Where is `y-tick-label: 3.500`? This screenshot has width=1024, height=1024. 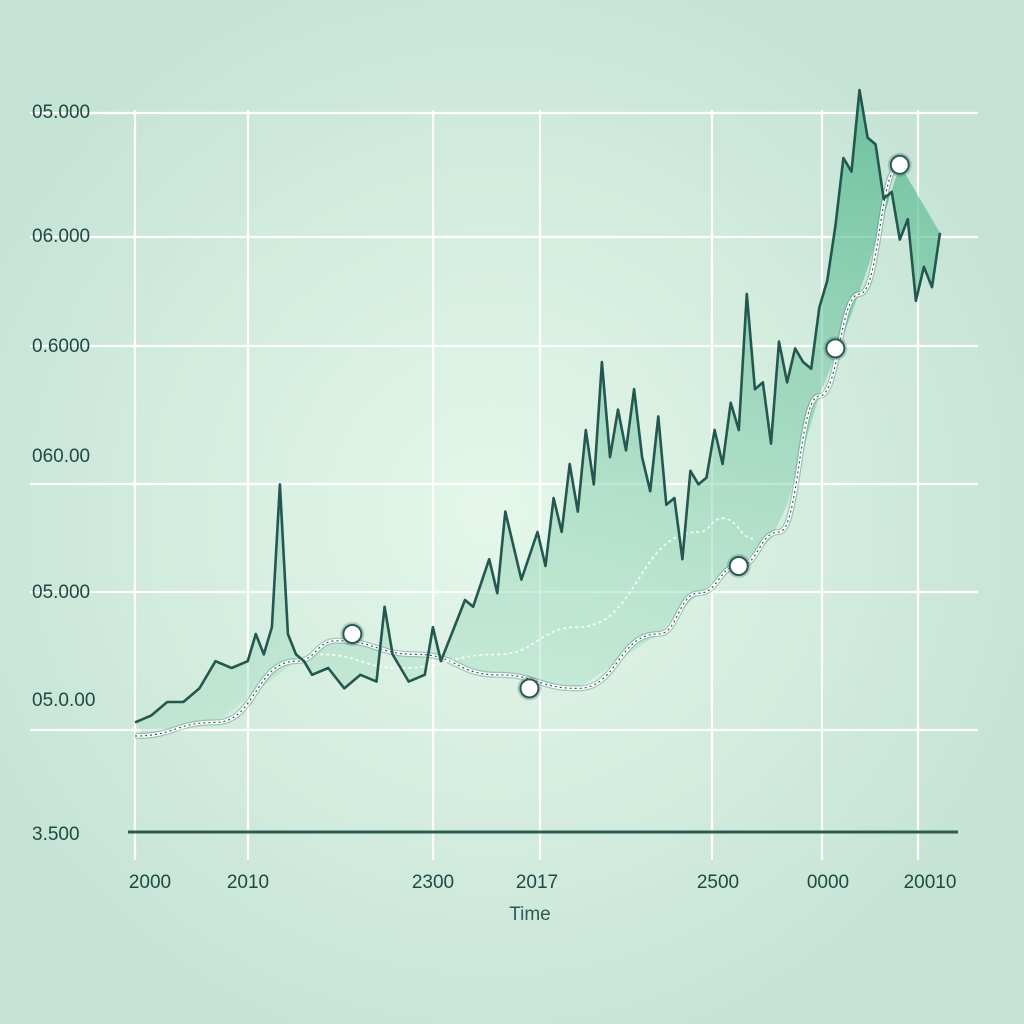 y-tick-label: 3.500 is located at coordinates (56, 834).